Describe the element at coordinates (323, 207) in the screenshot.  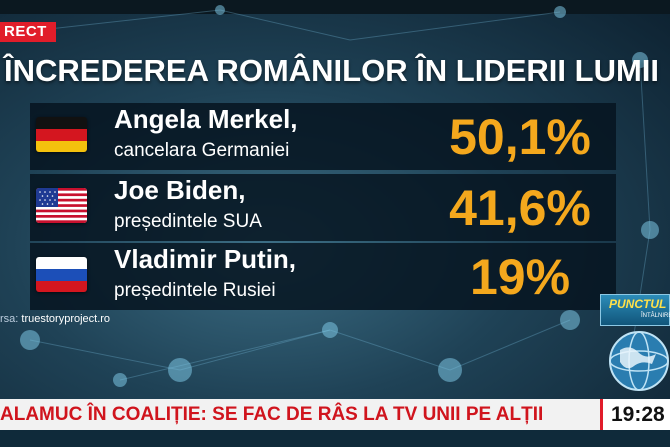
I see `leader-row-biden: Joe Biden, președintele SUA 41,6%` at that location.